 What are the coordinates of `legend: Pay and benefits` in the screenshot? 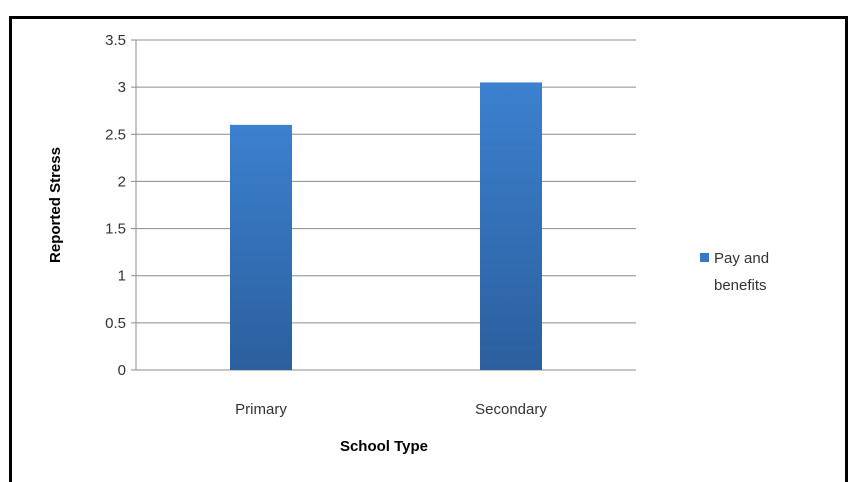 It's located at (734, 272).